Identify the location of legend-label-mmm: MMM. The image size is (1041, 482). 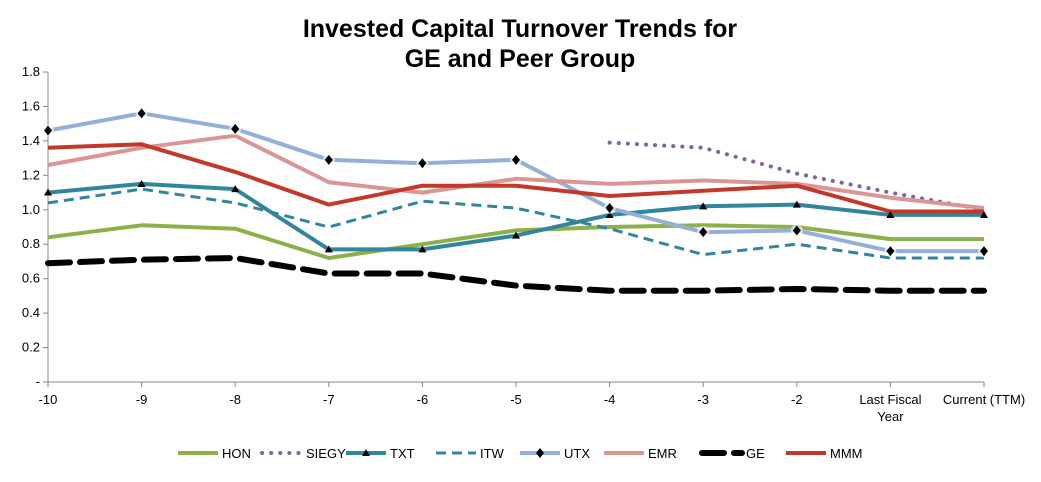
(846, 453).